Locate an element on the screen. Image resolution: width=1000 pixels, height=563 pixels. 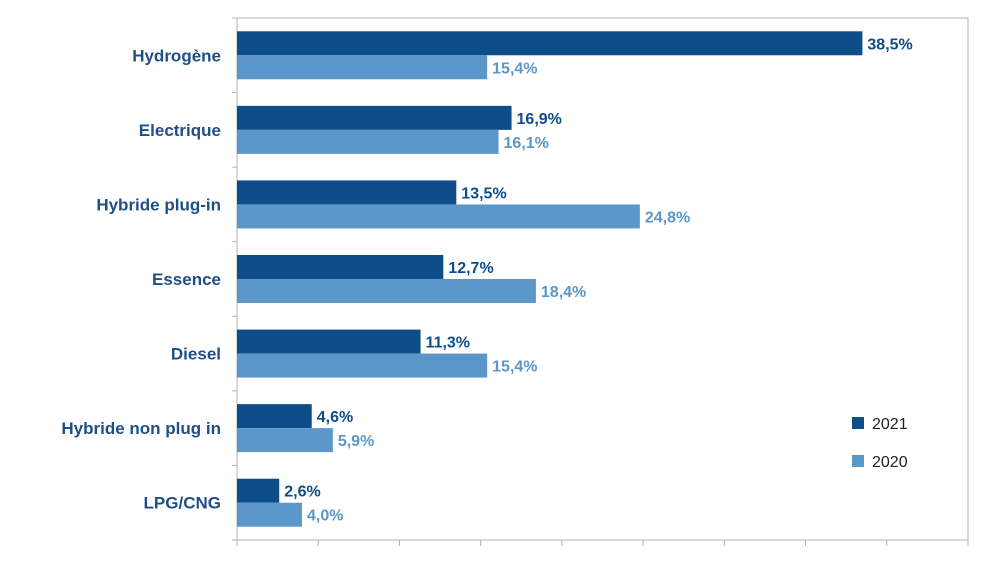
data-label-2020: 24,8% is located at coordinates (667, 217).